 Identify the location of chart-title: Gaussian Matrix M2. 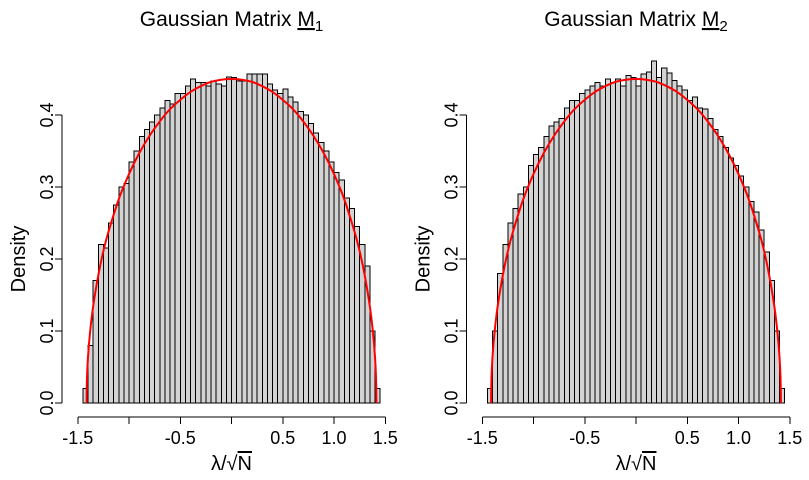
(635, 21).